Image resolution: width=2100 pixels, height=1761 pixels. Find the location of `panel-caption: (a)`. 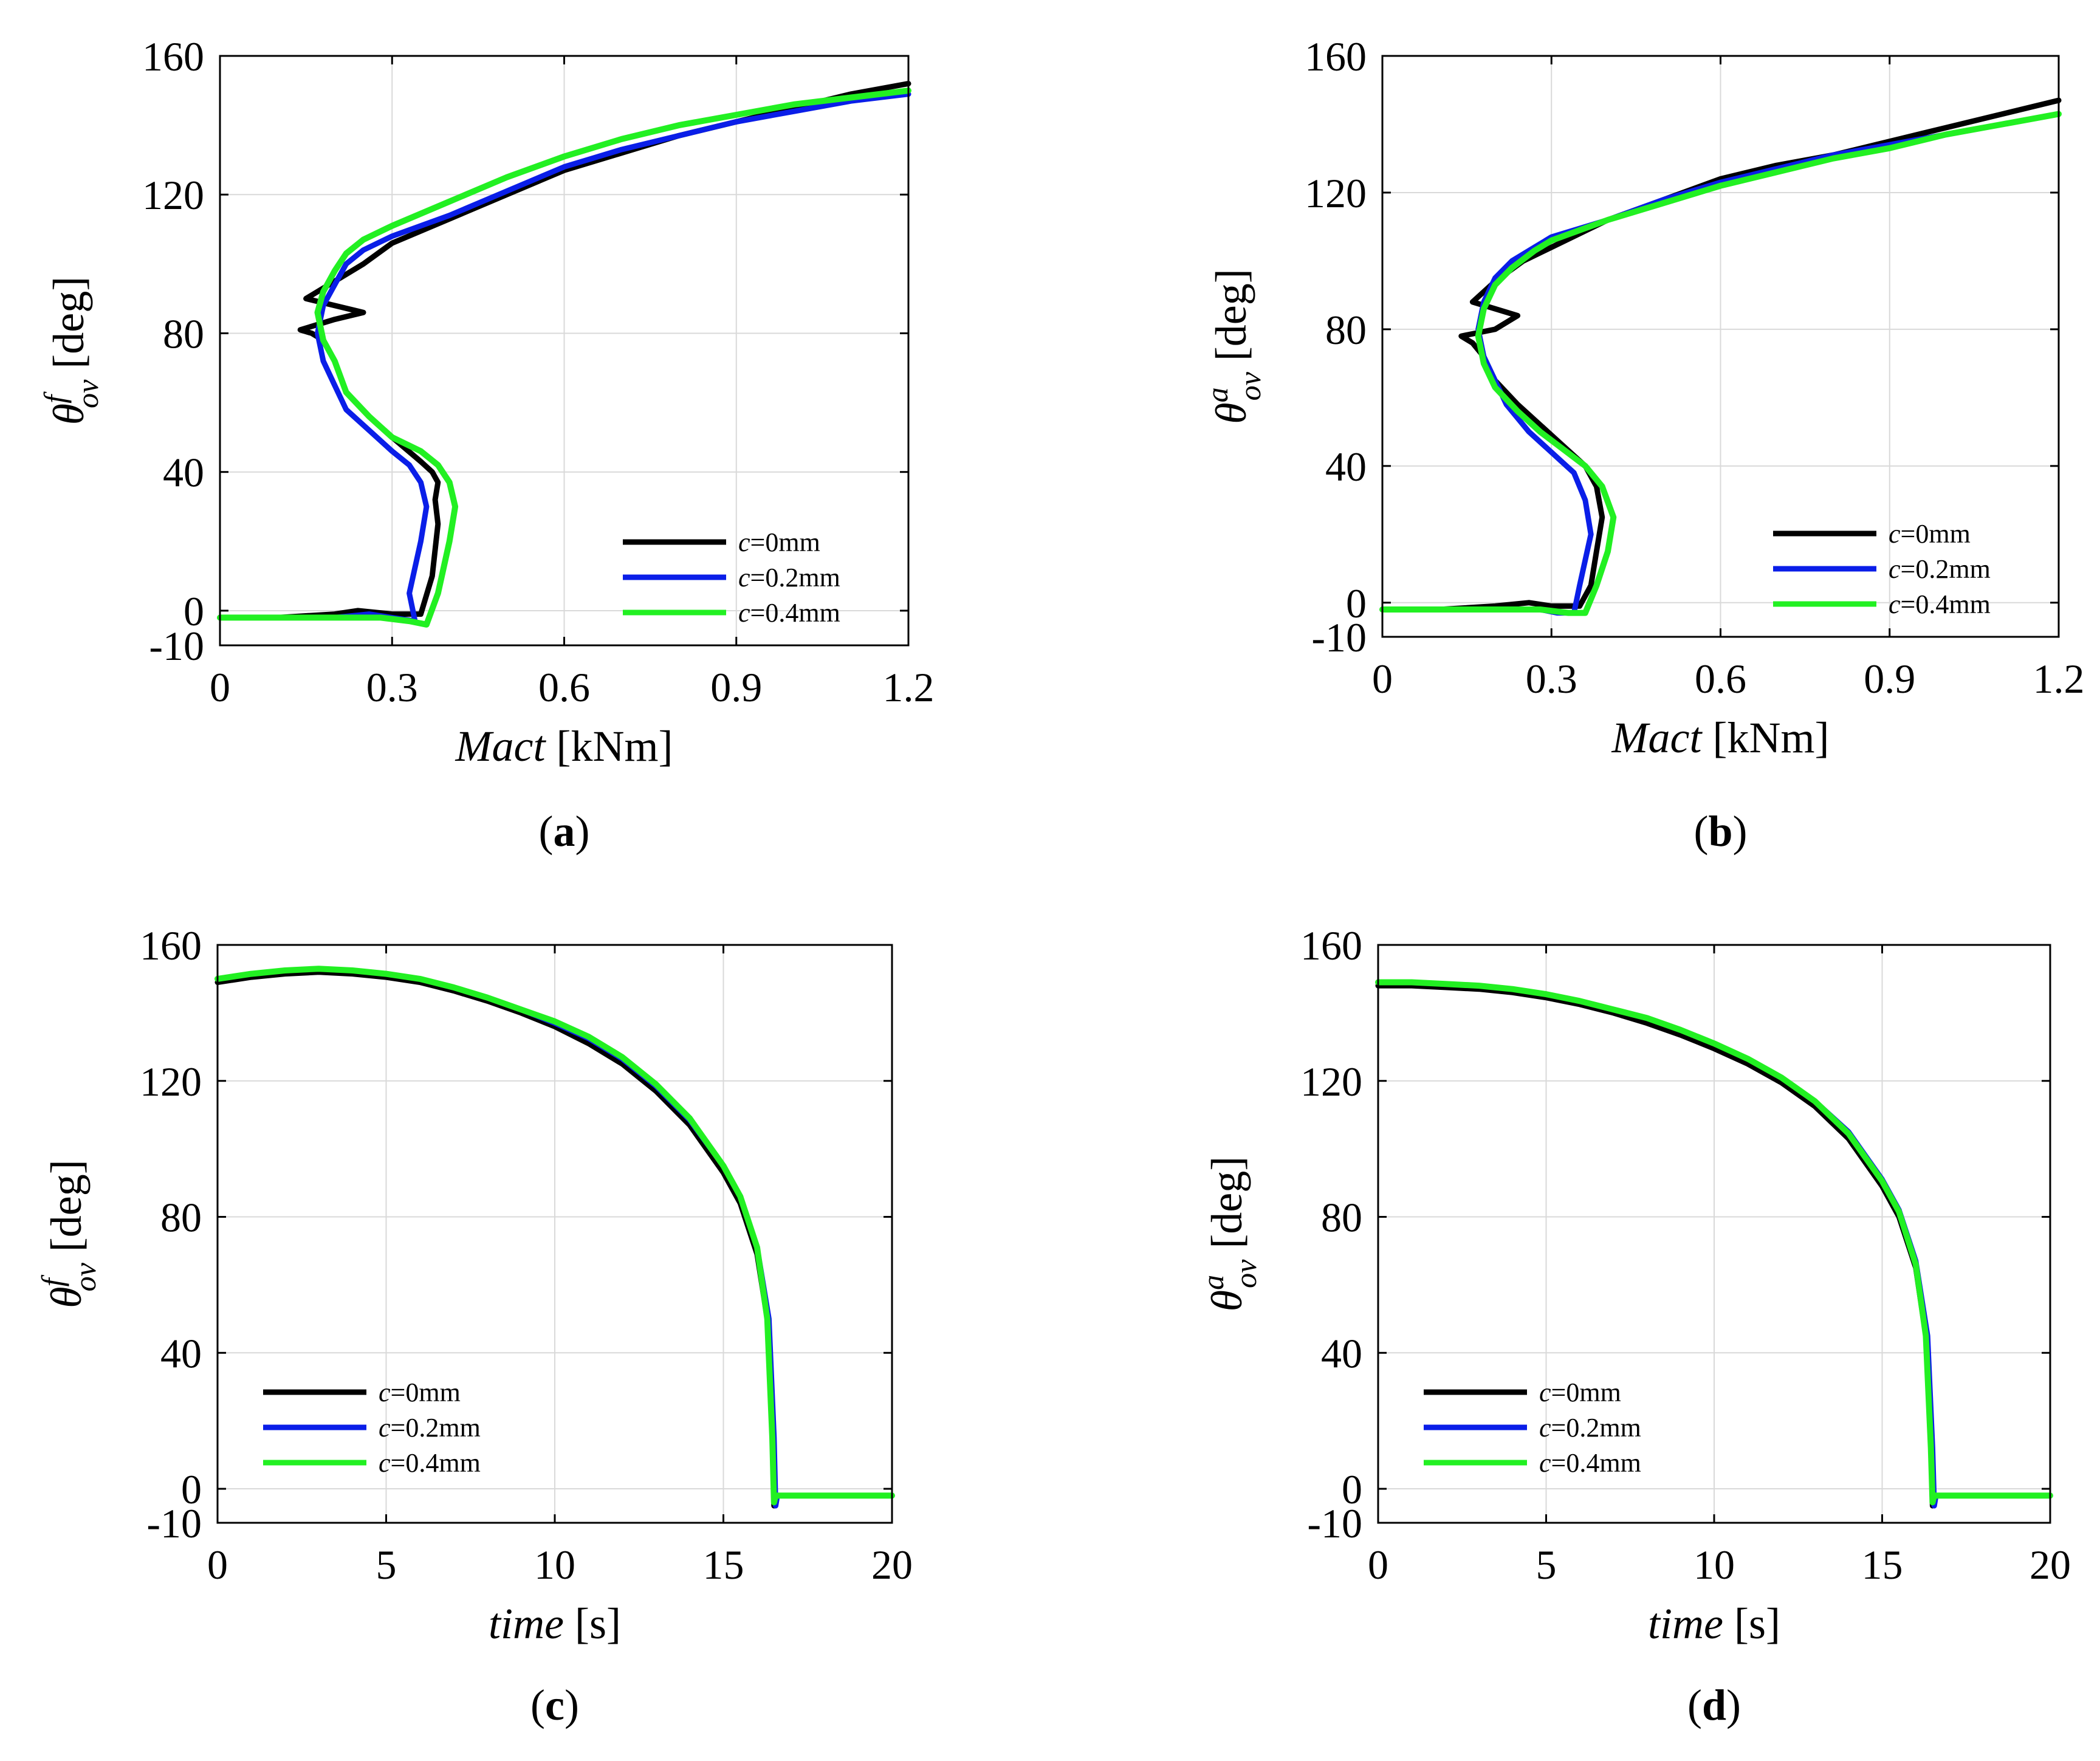

panel-caption: (a) is located at coordinates (564, 832).